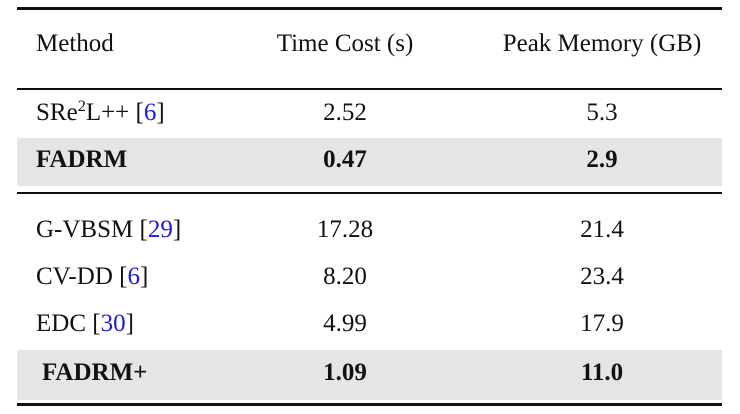  I want to click on method-cell: FADRM+, so click(95, 372).